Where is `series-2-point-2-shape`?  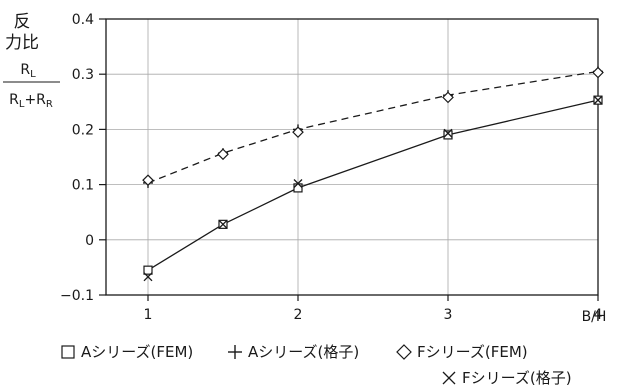
series-2-point-2-shape is located at coordinates (298, 132).